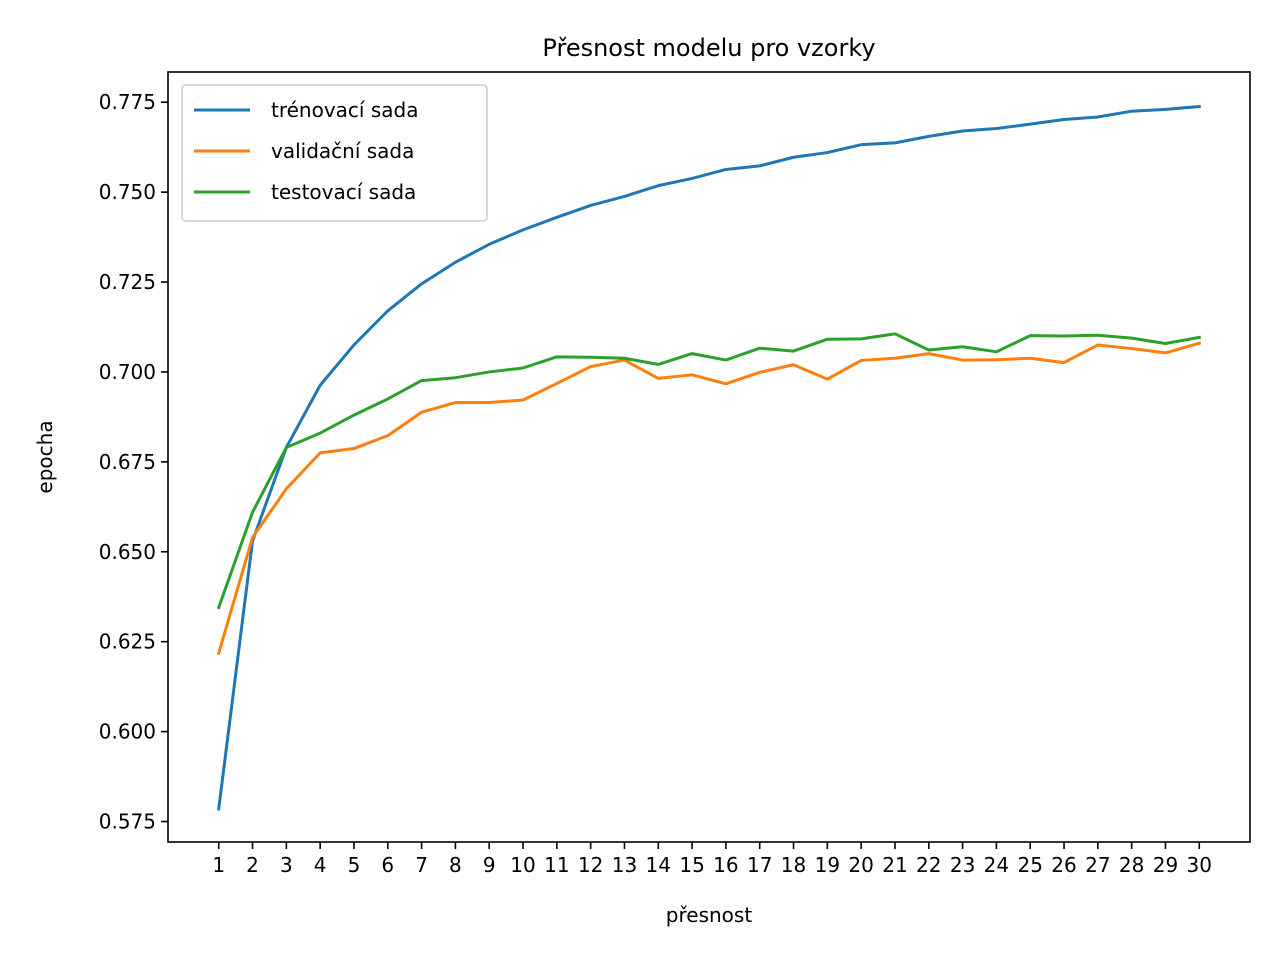  Describe the element at coordinates (127, 732) in the screenshot. I see `y-tick-label: 0.600` at that location.